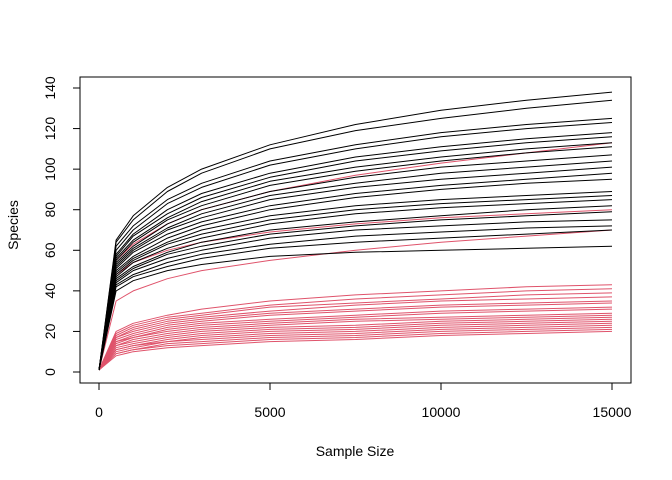 The height and width of the screenshot is (480, 672). I want to click on y-tick-label: 120, so click(50, 129).